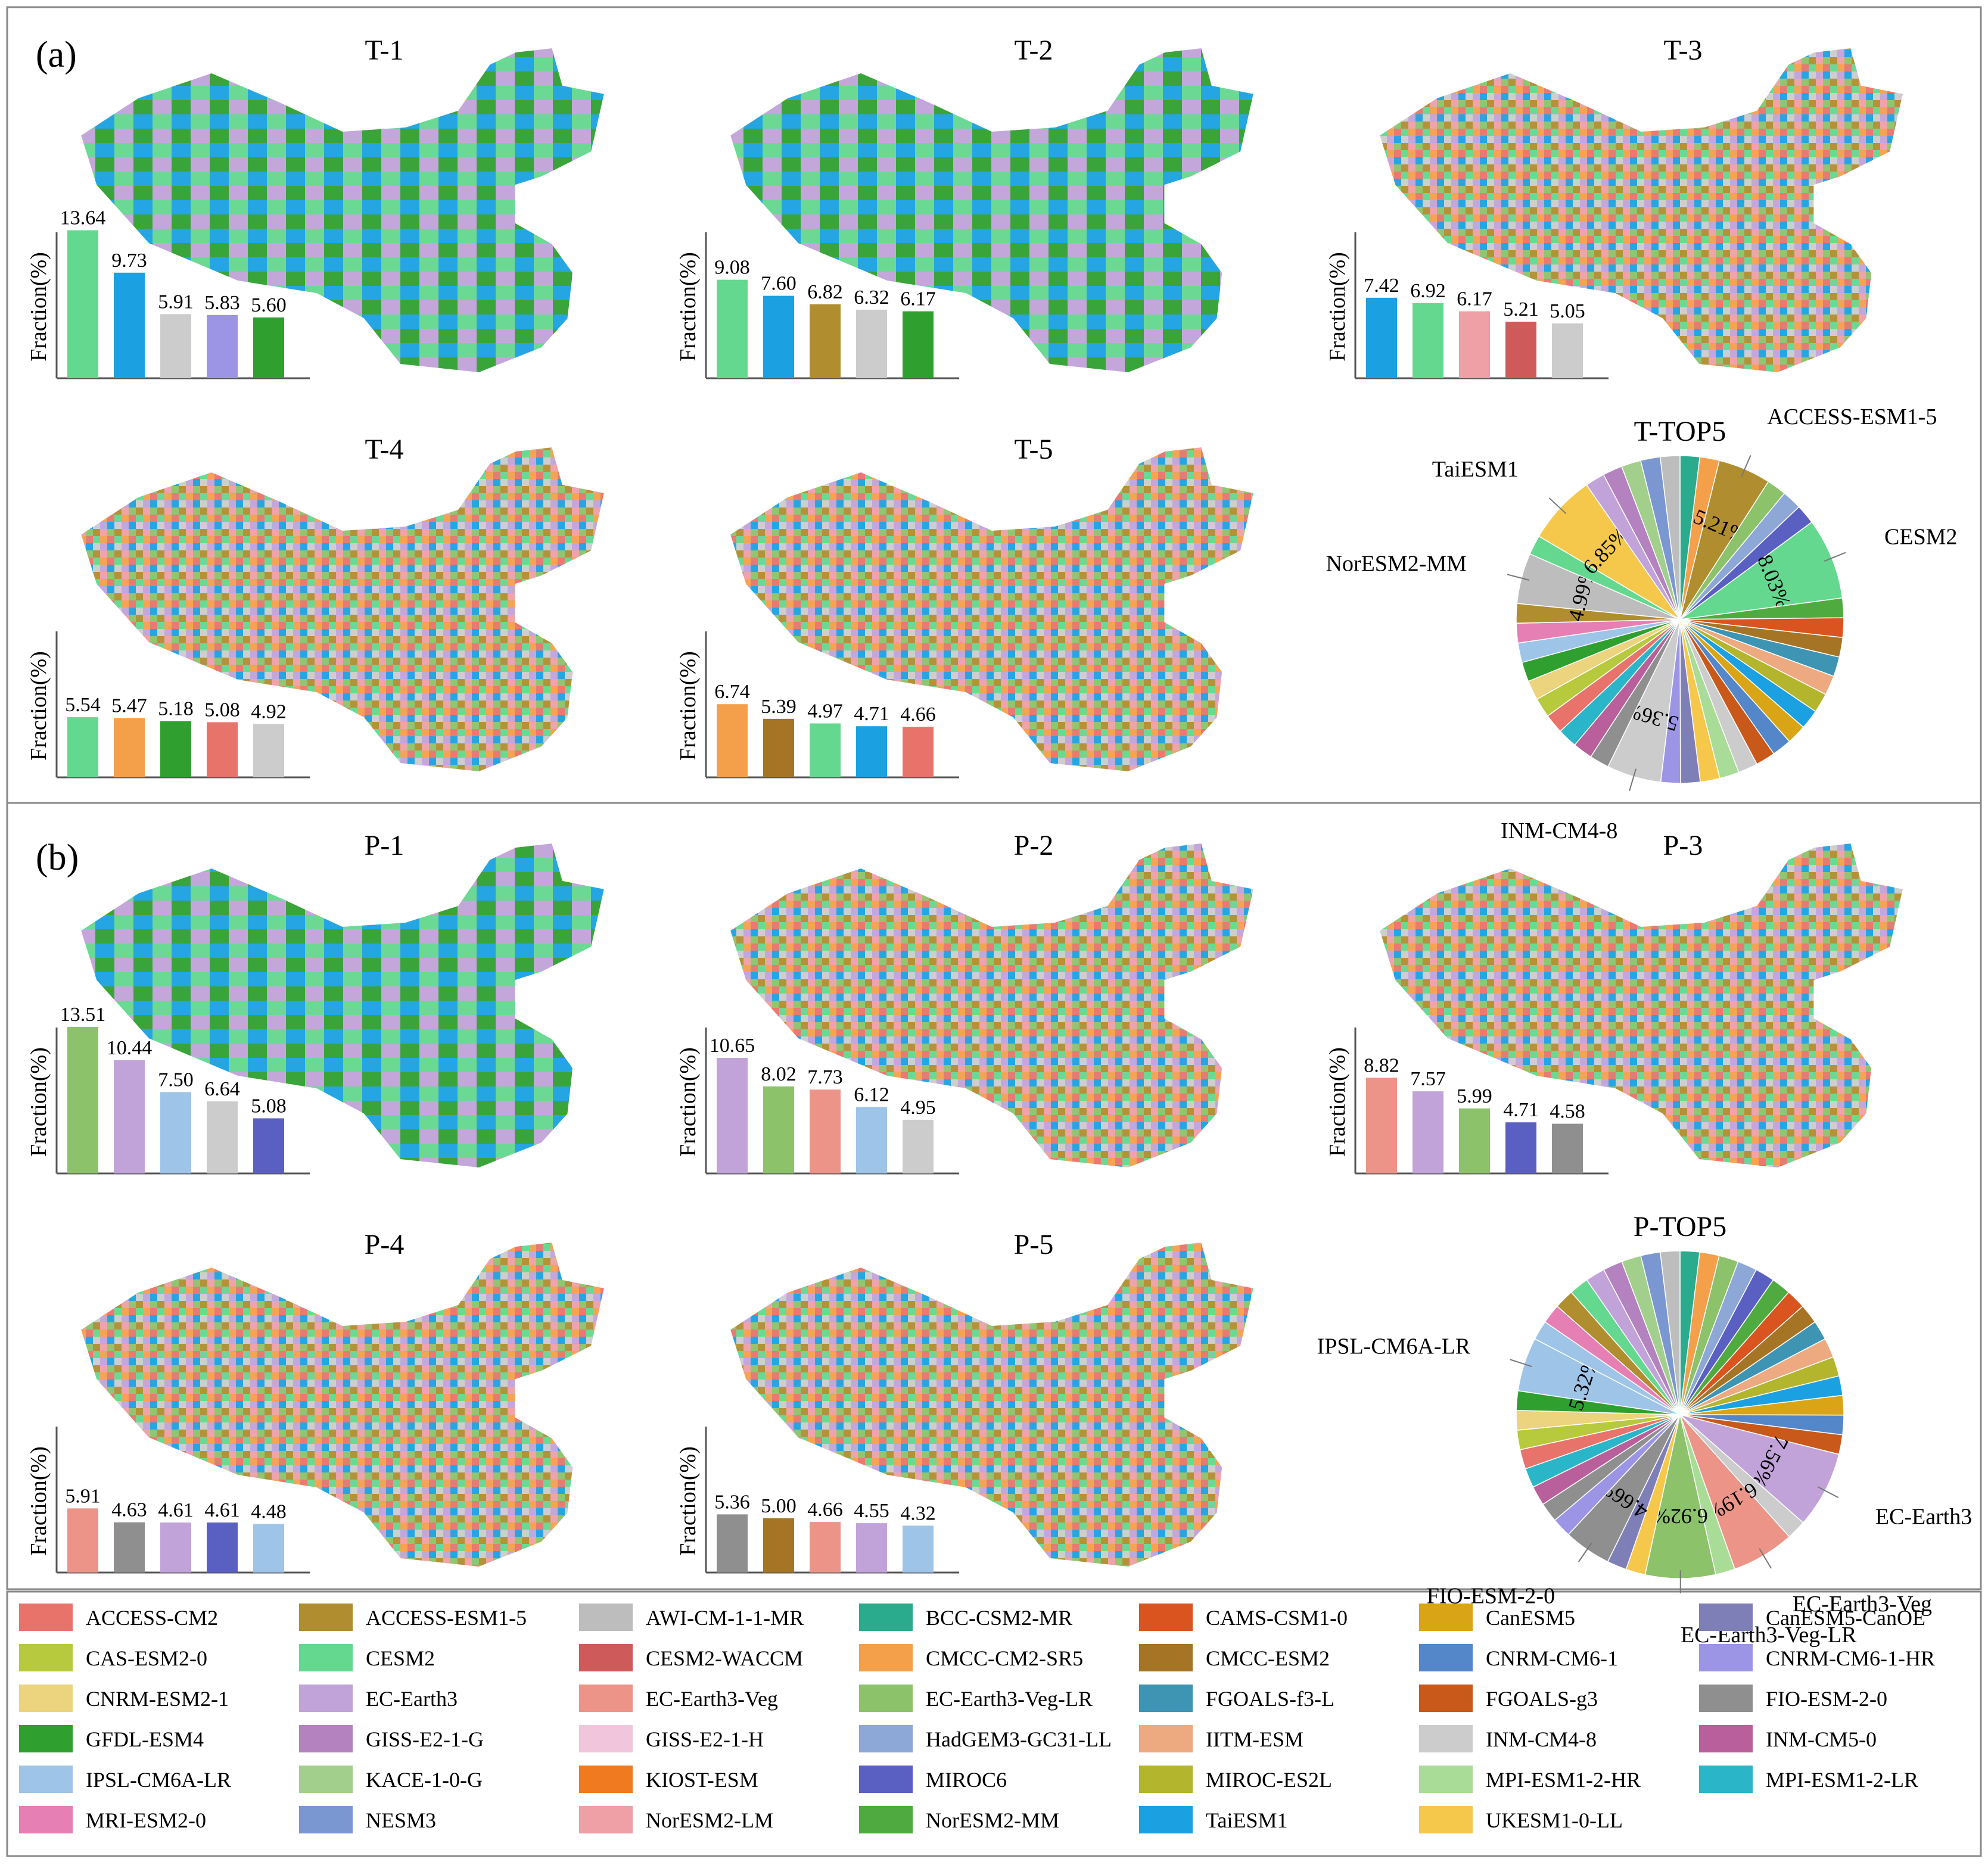  What do you see at coordinates (1246, 1820) in the screenshot?
I see `legend-label: TaiESM1` at bounding box center [1246, 1820].